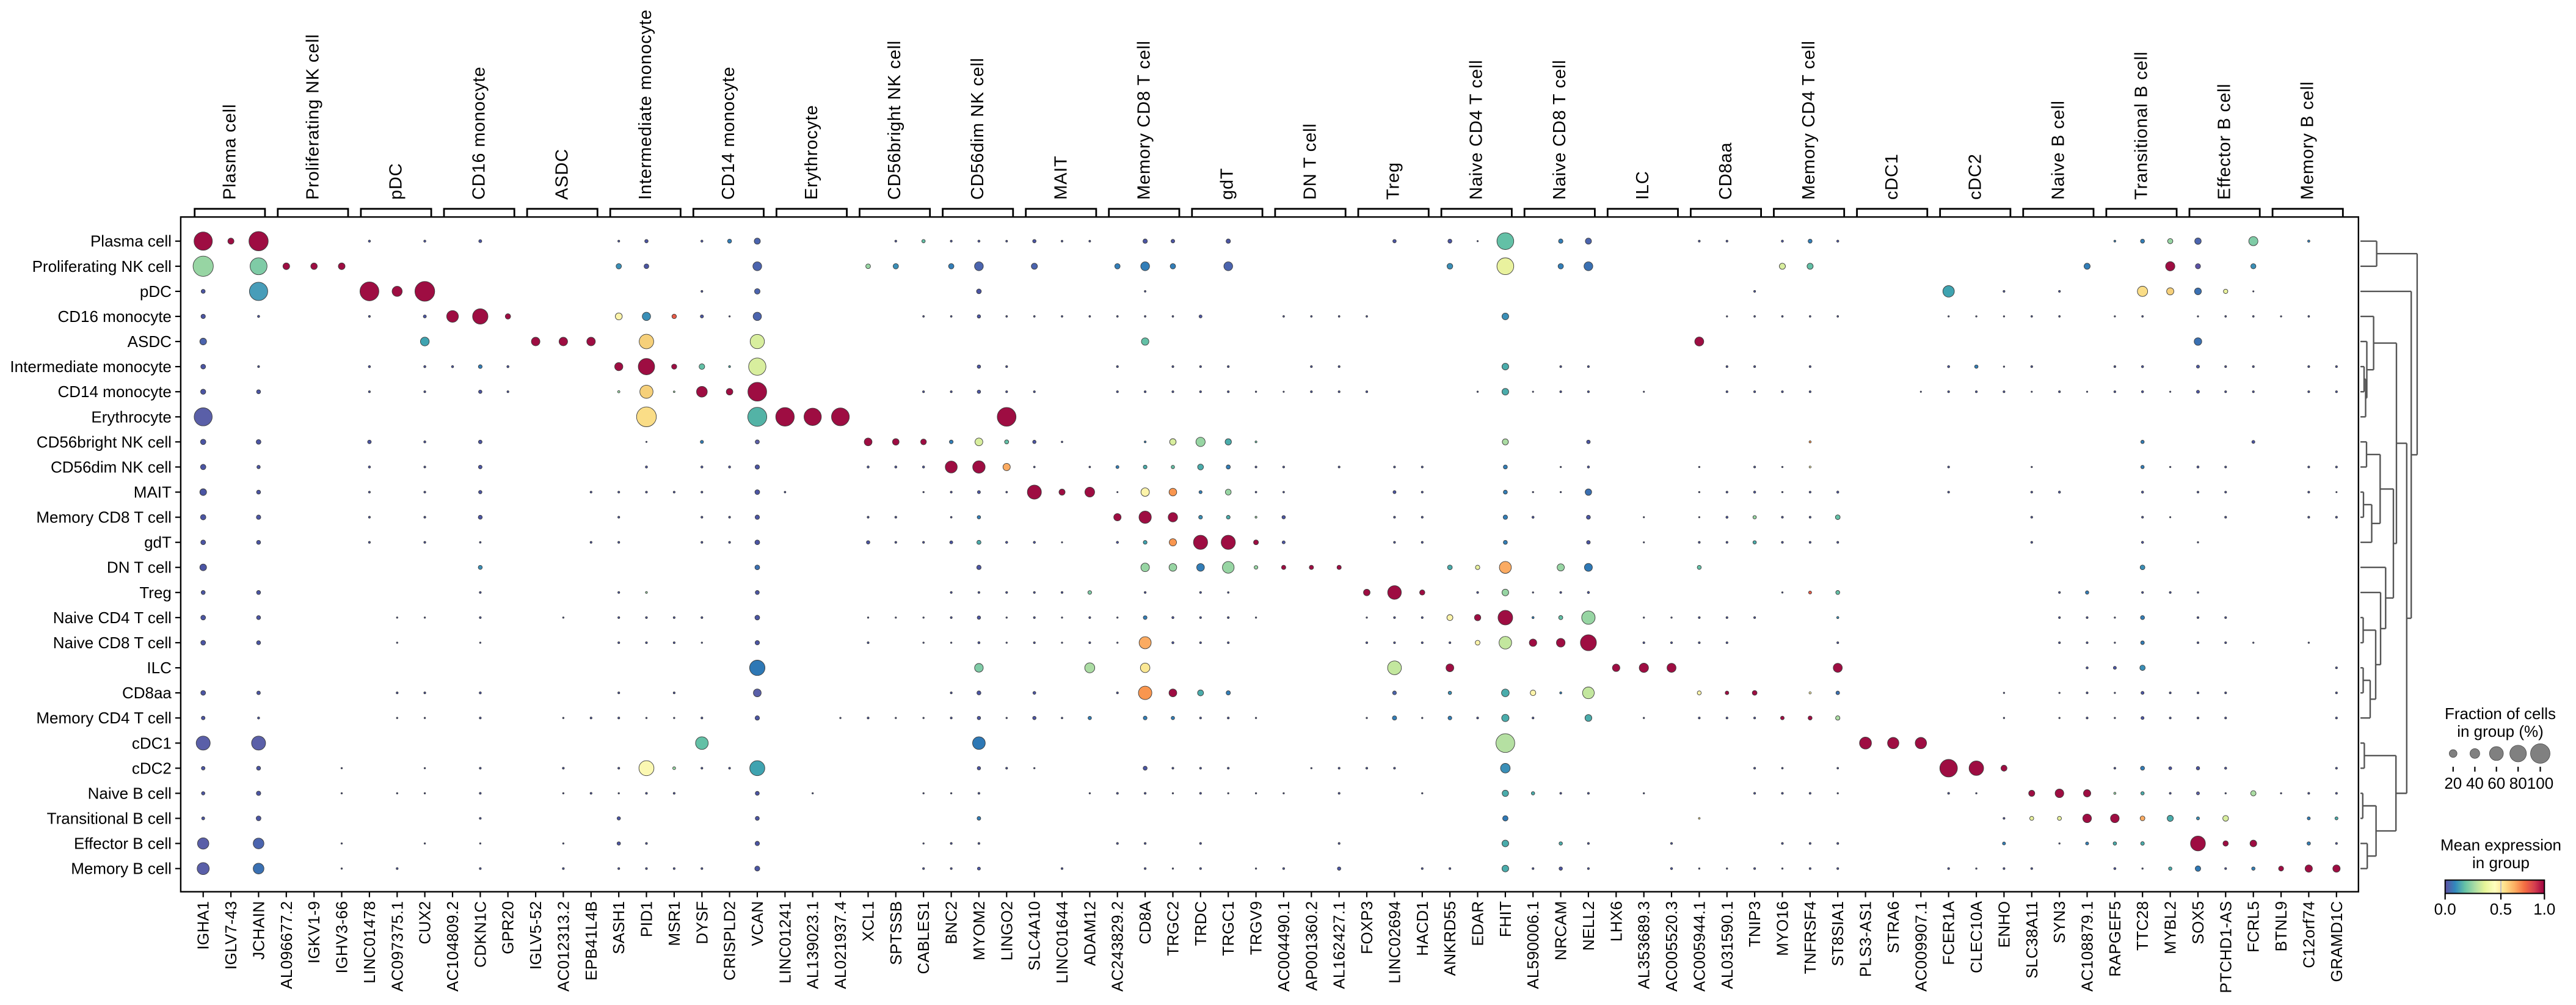  What do you see at coordinates (2087, 946) in the screenshot?
I see `svg-text: AC108879.1` at bounding box center [2087, 946].